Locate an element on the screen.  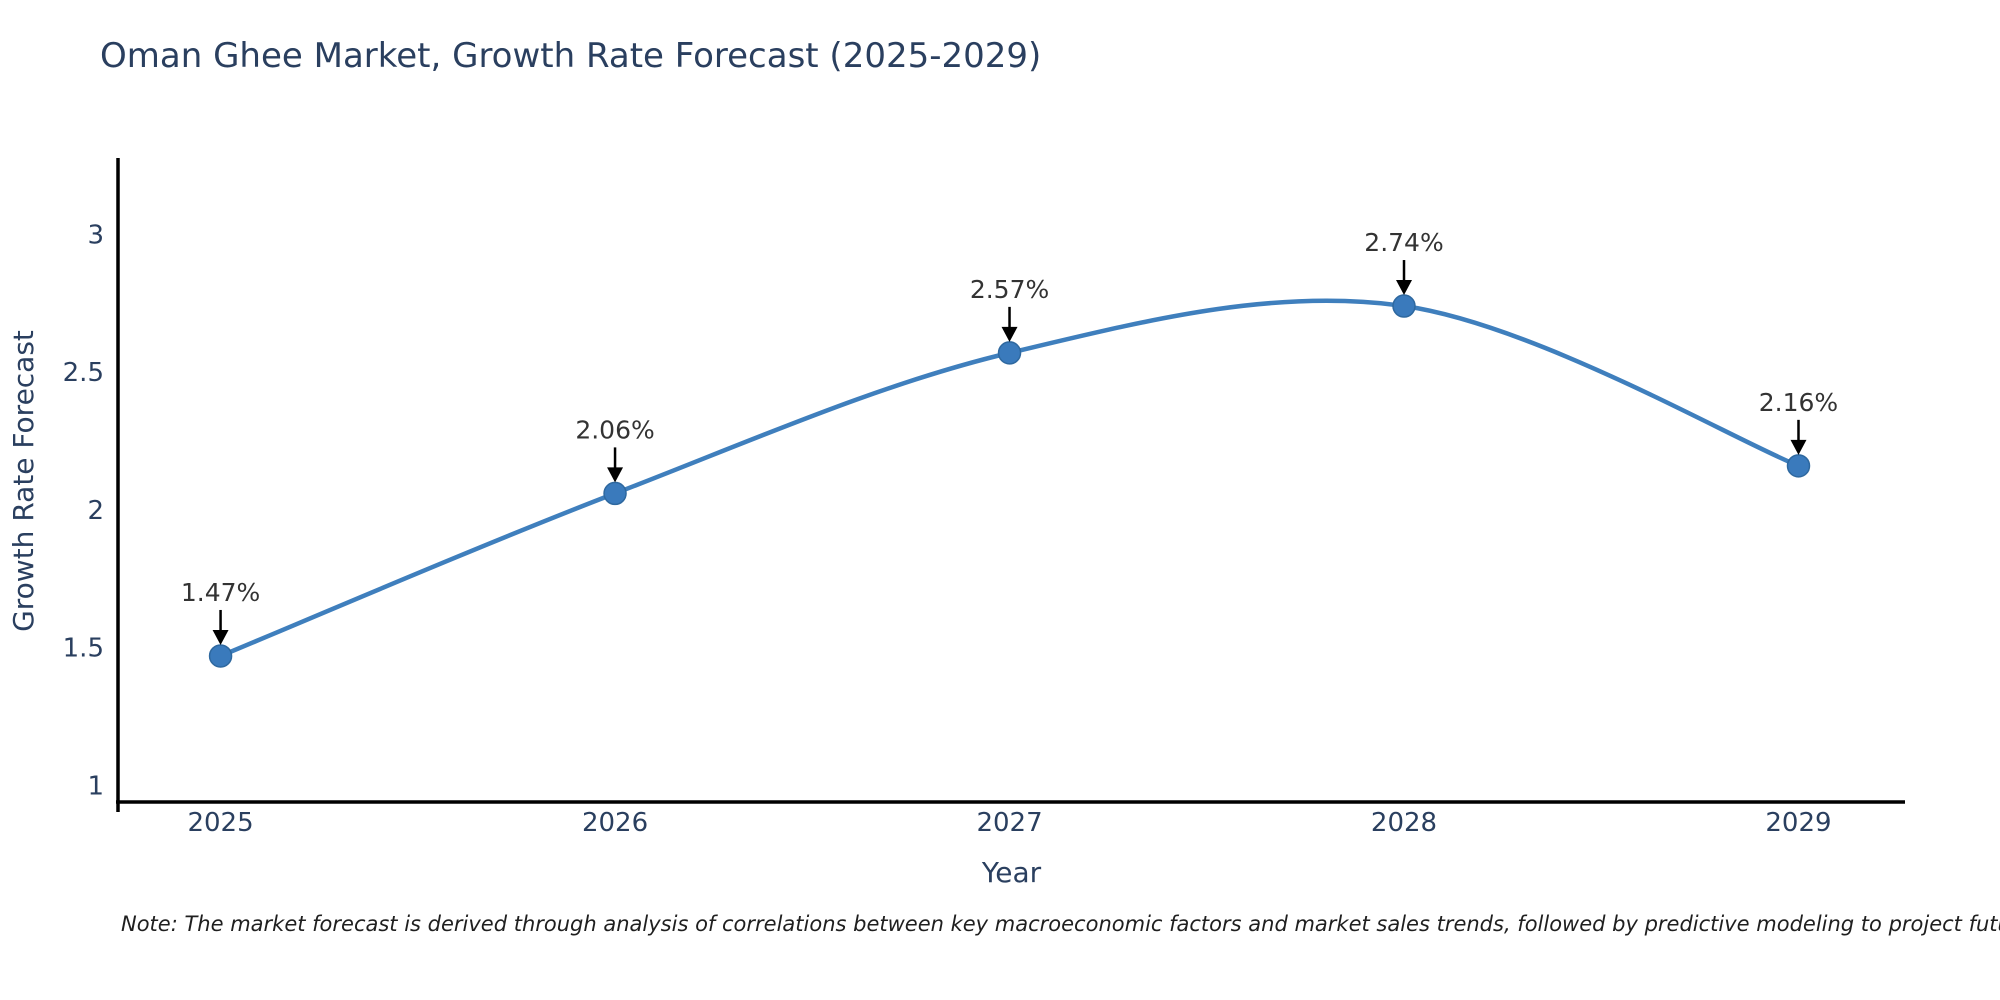
y-tick-label: 1.5 is located at coordinates (83, 649).